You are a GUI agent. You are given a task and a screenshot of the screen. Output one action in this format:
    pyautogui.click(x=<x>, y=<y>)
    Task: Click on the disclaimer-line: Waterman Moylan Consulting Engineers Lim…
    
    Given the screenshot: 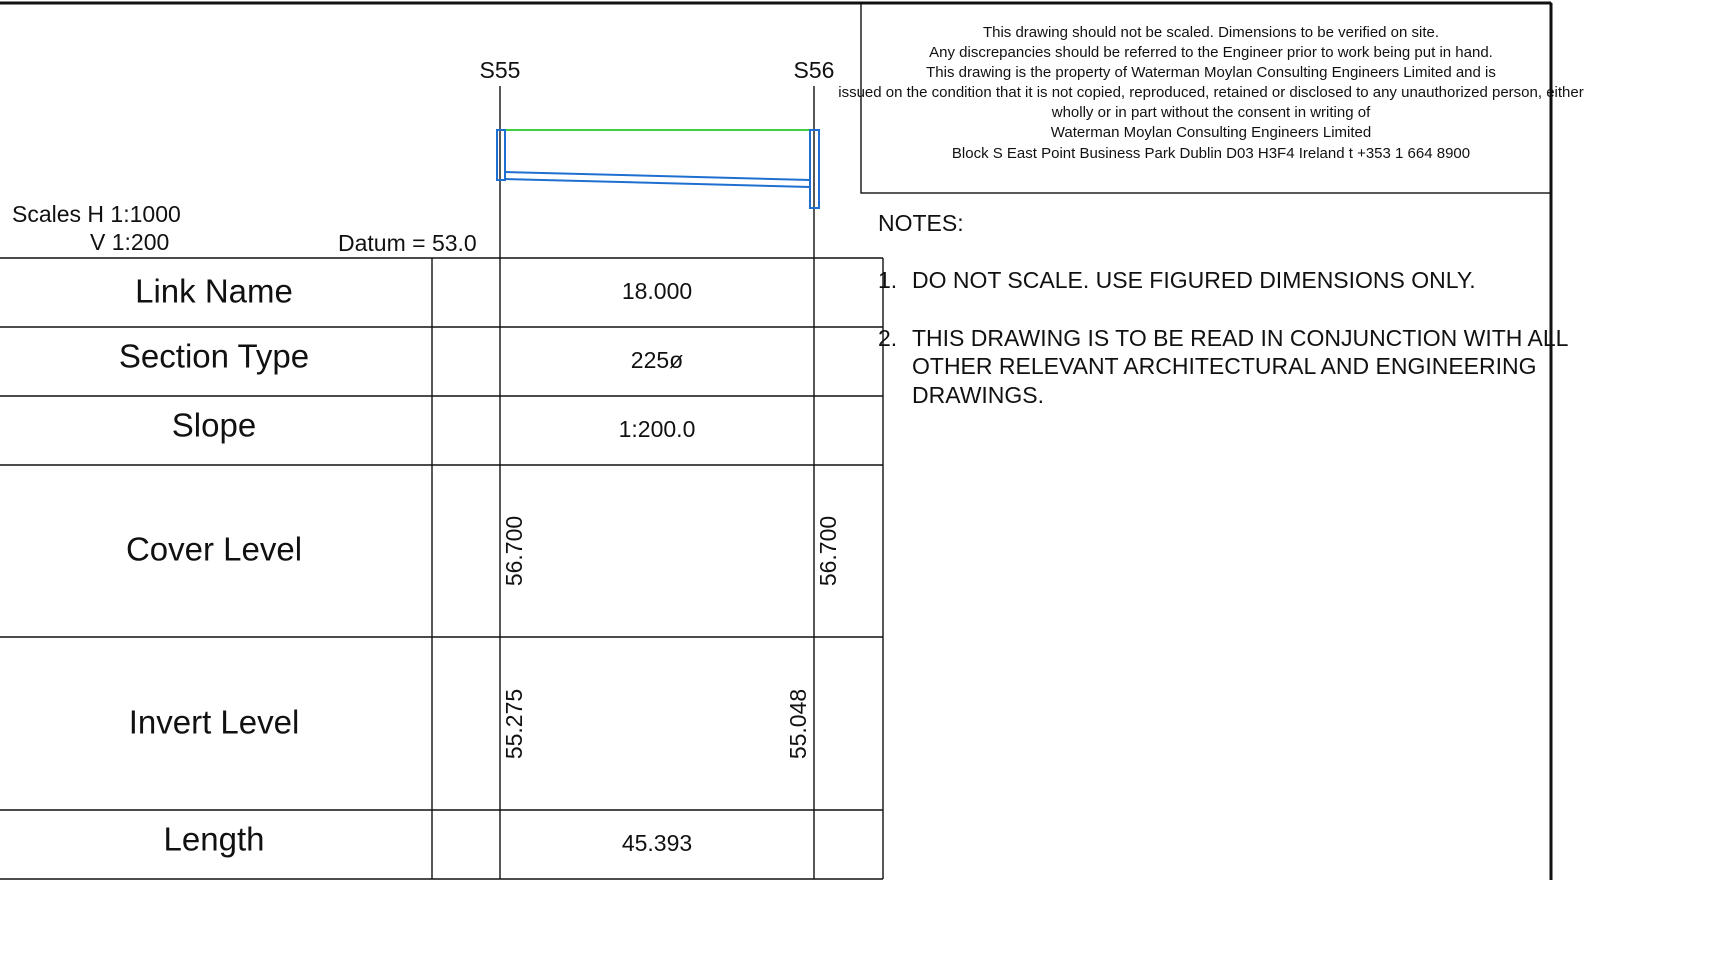 What is the action you would take?
    pyautogui.click(x=1211, y=132)
    